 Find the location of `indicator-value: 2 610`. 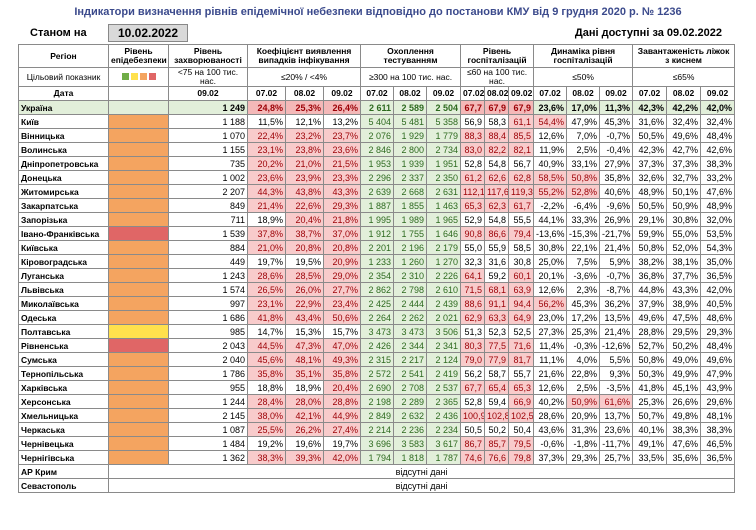

indicator-value: 2 610 is located at coordinates (444, 289).